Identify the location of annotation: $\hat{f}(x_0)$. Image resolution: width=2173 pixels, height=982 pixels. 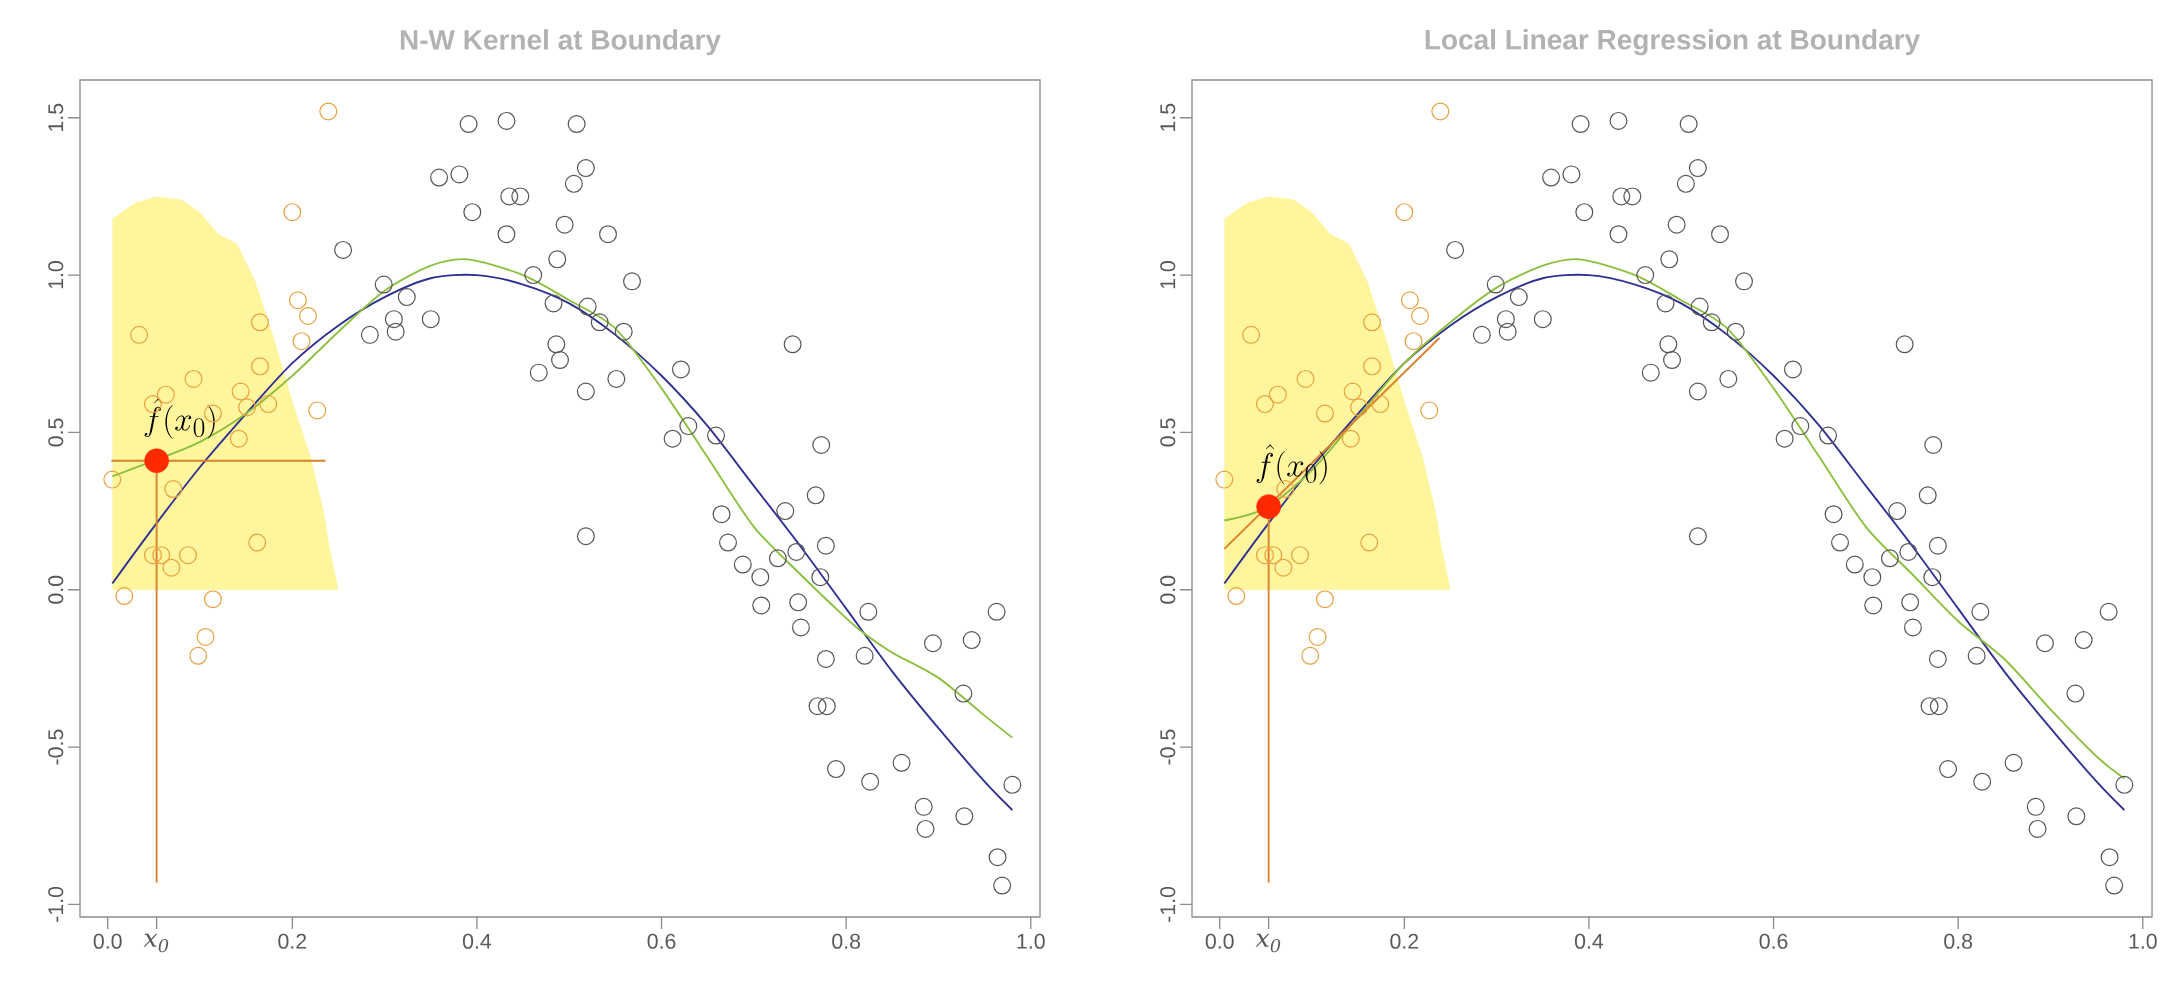
(179, 418).